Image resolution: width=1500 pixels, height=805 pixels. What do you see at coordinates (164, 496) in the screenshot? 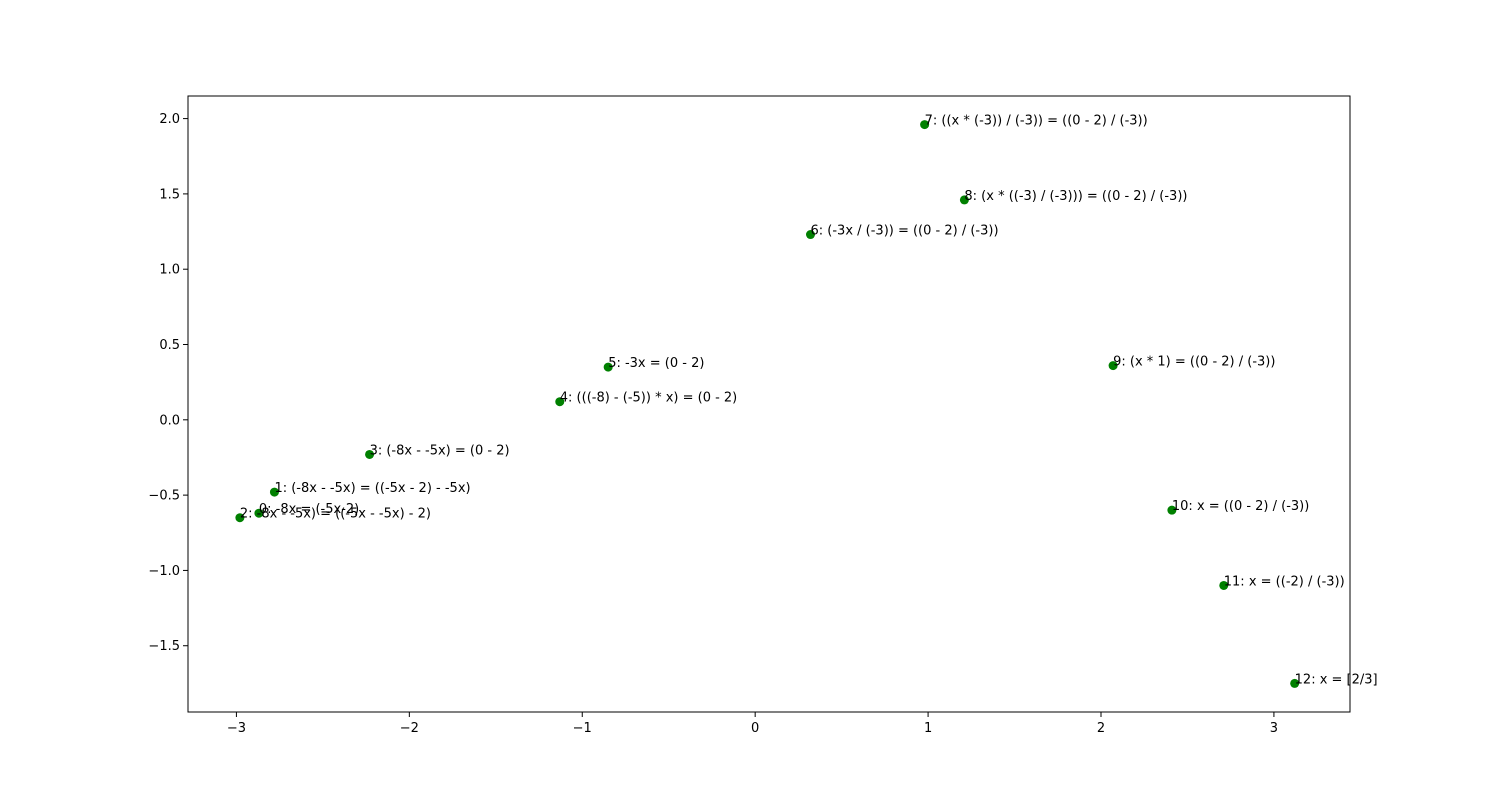
I see `y-tick-label: −0.5` at bounding box center [164, 496].